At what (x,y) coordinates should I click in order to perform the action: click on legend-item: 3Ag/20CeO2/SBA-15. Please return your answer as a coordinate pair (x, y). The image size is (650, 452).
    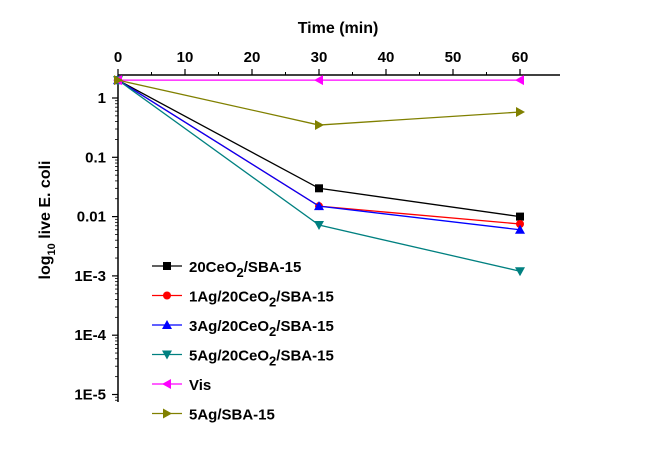
    Looking at the image, I should click on (243, 328).